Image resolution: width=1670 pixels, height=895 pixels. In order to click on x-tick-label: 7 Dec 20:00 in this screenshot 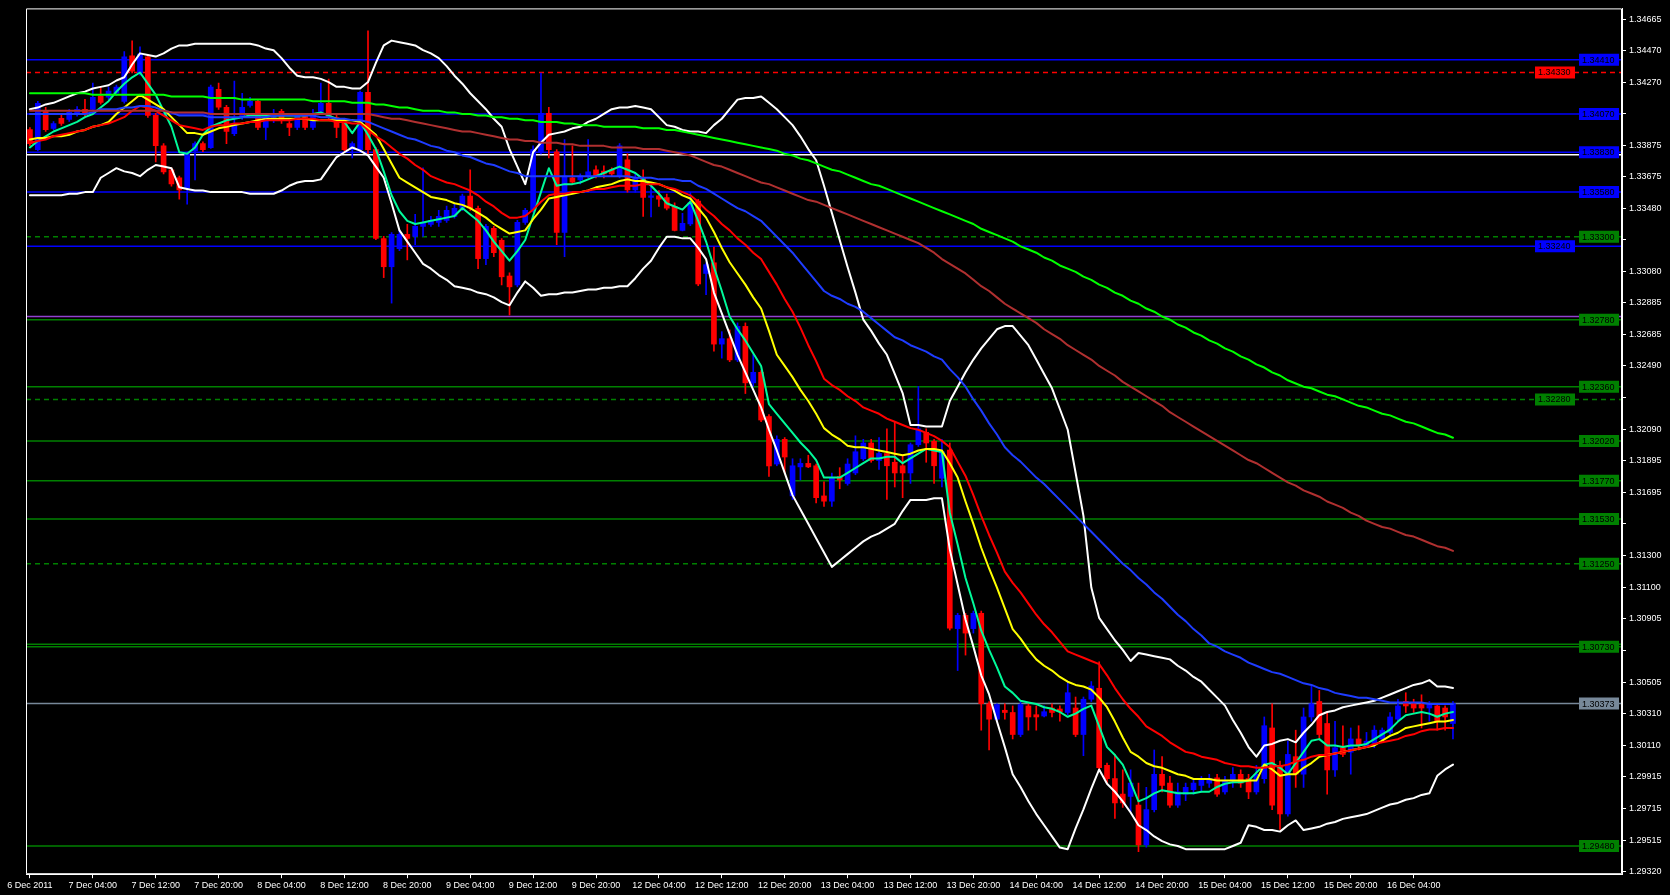, I will do `click(218, 885)`.